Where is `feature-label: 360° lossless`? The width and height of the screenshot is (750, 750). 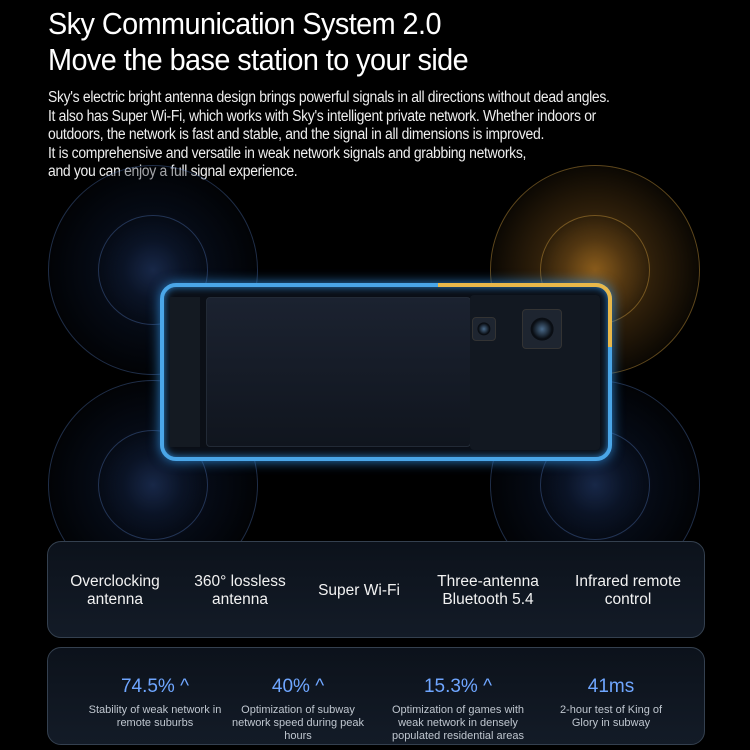 feature-label: 360° lossless is located at coordinates (240, 581).